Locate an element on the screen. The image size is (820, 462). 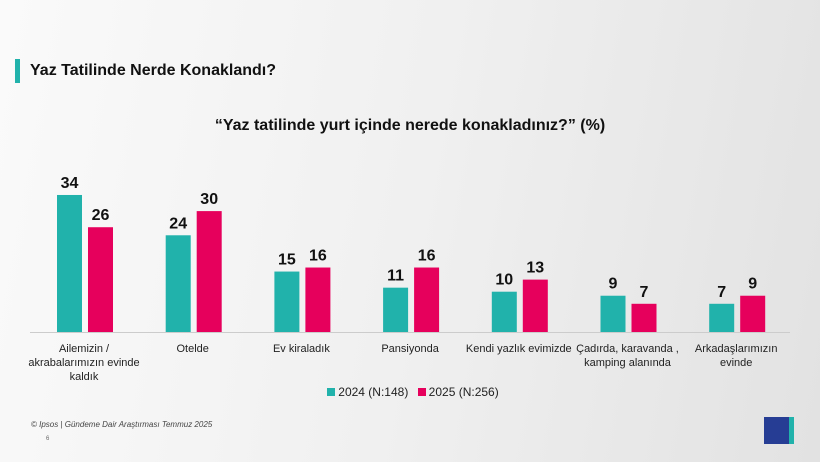
data-label: 26 is located at coordinates (101, 215).